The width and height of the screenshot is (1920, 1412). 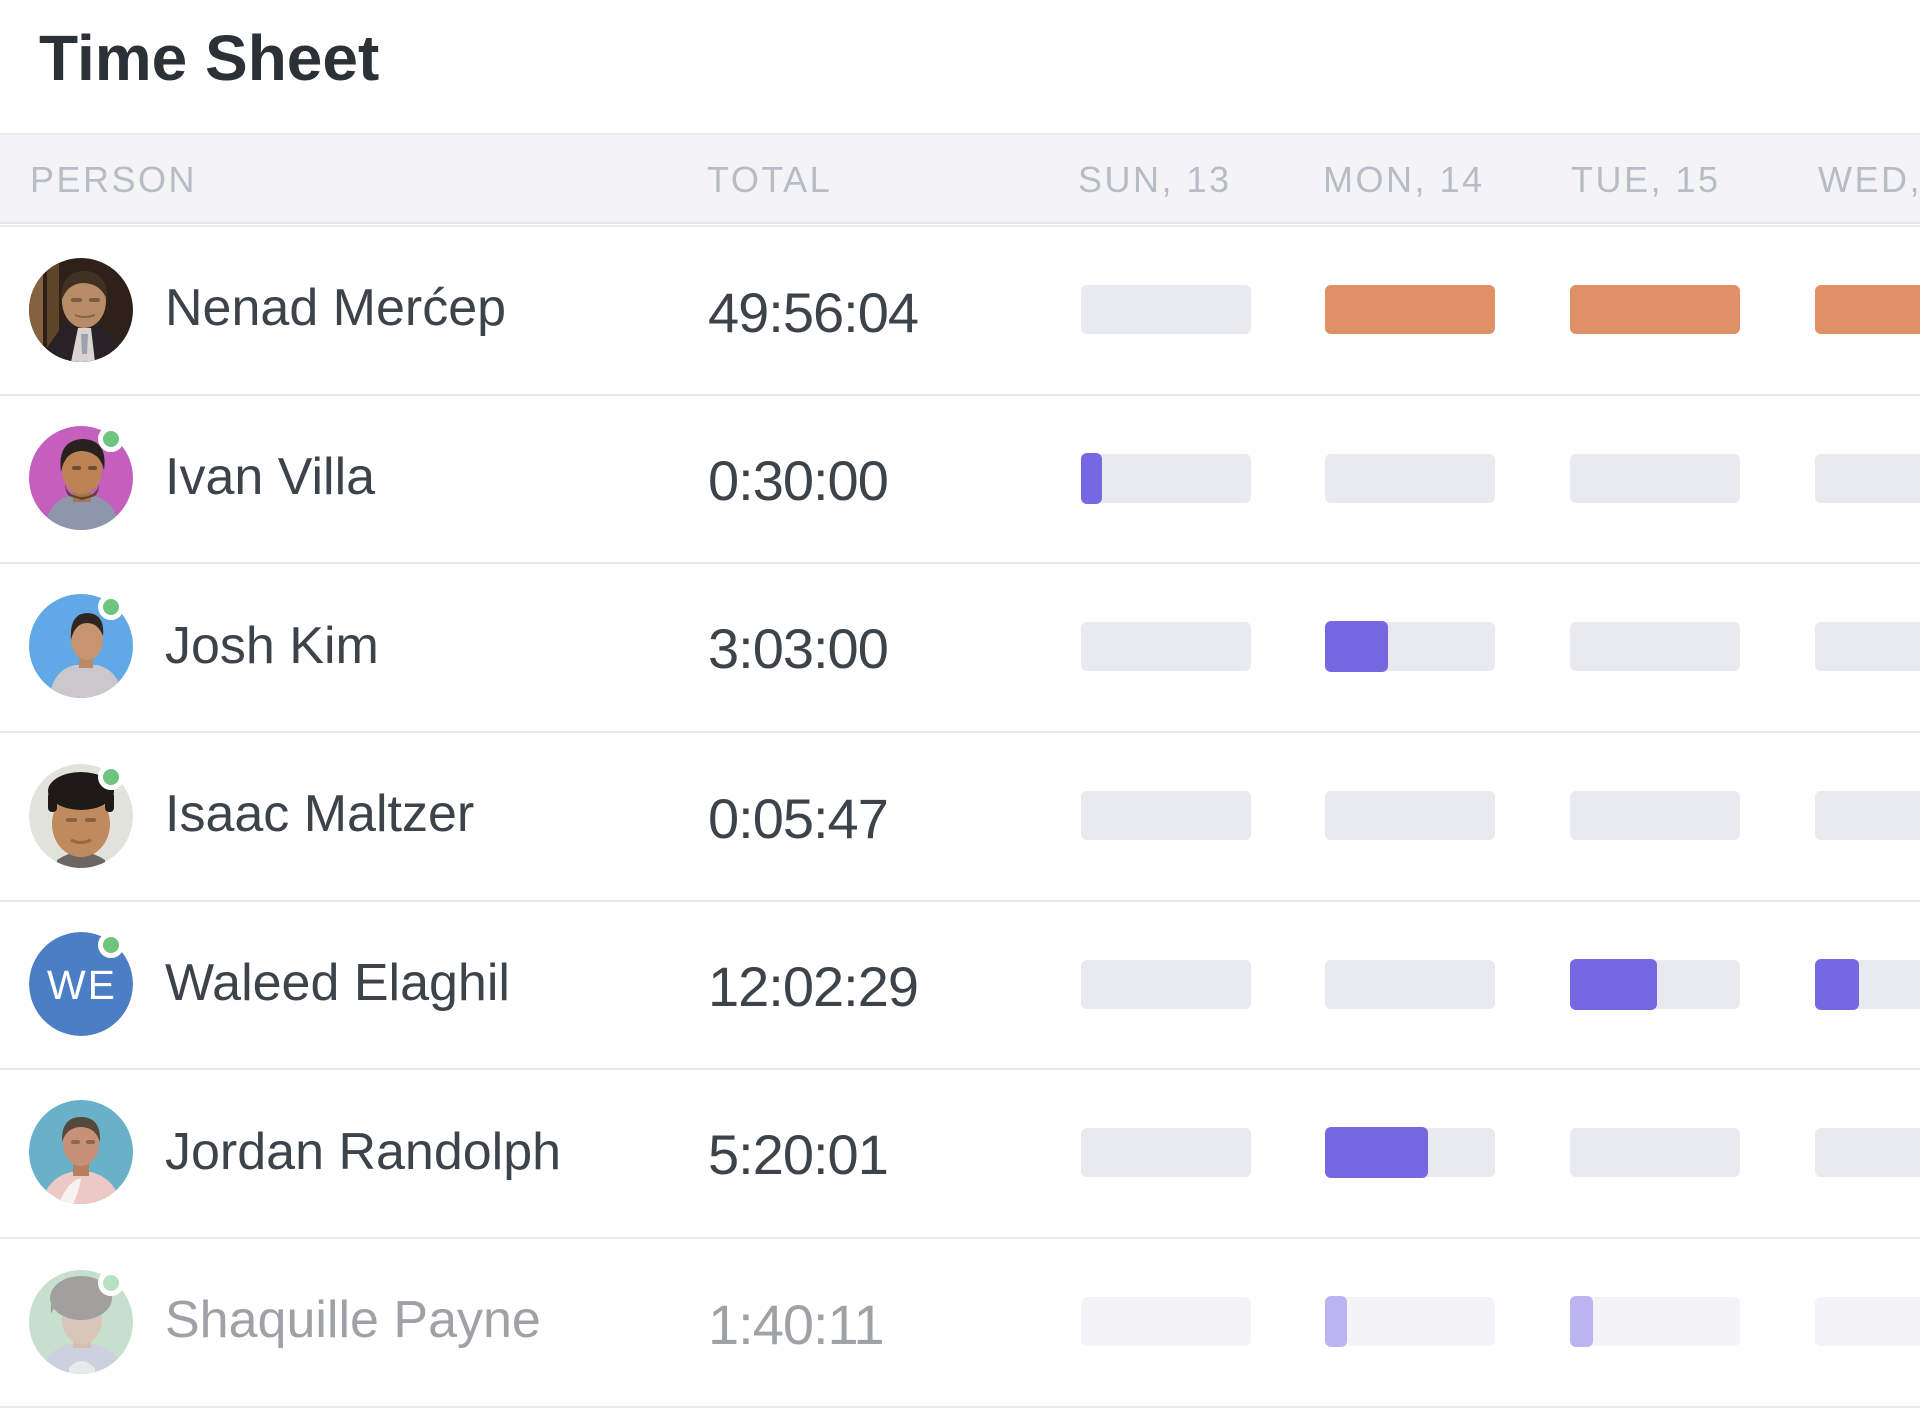 What do you see at coordinates (82, 985) in the screenshot?
I see `svg-text: WE` at bounding box center [82, 985].